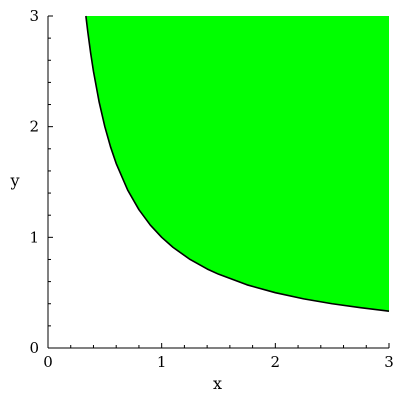 This screenshot has height=400, width=400. I want to click on x-tick-label: 2, so click(276, 362).